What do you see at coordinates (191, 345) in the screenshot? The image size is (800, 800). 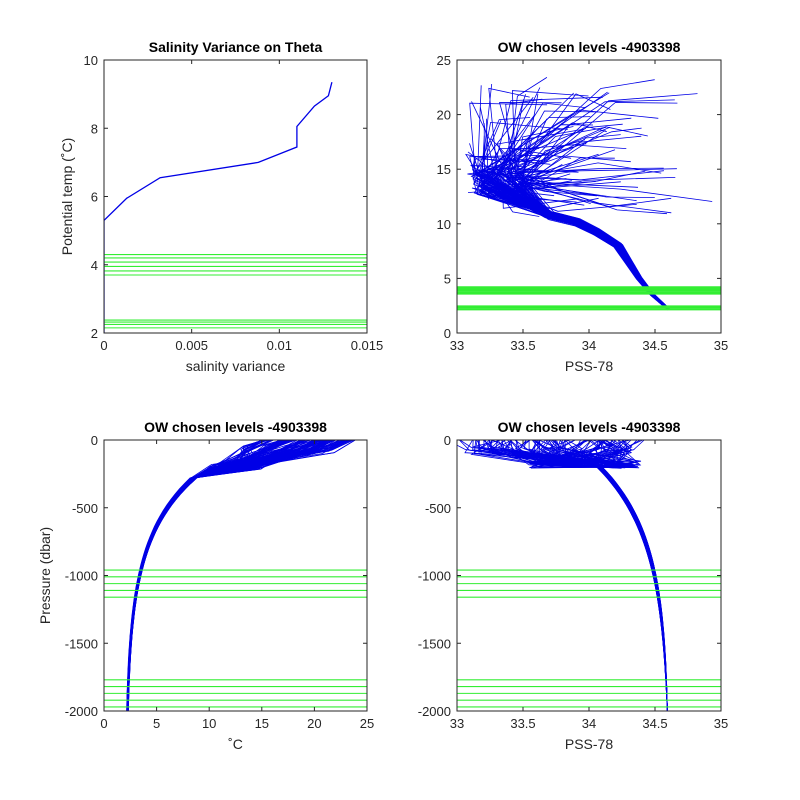 I see `x-tick-label: 0.005` at bounding box center [191, 345].